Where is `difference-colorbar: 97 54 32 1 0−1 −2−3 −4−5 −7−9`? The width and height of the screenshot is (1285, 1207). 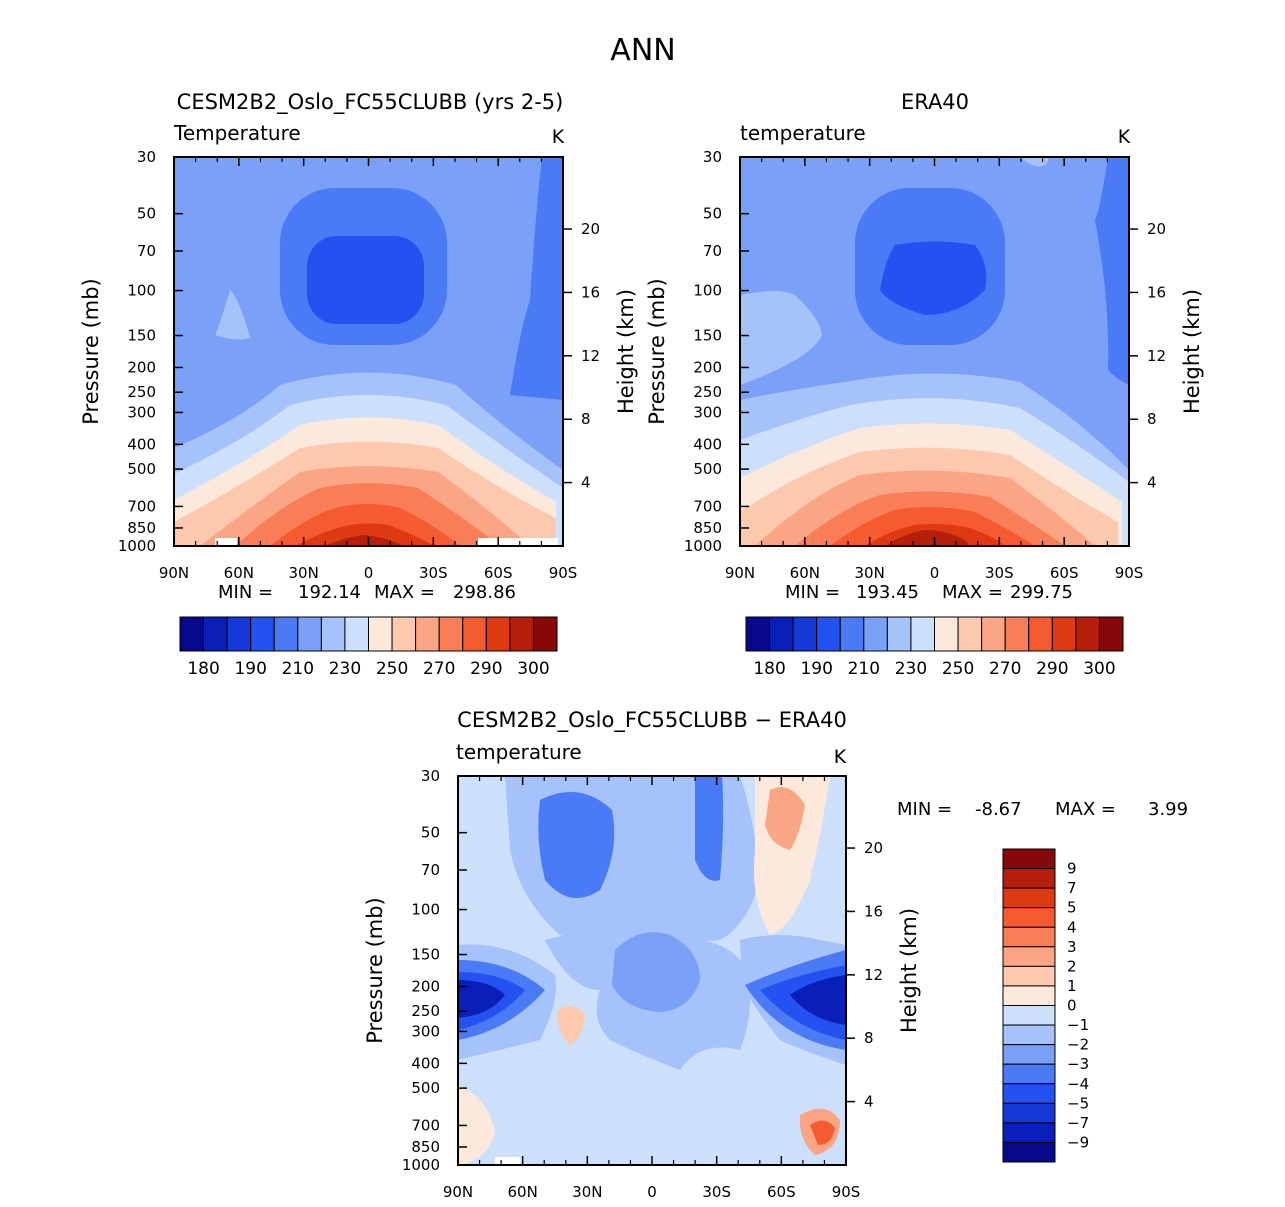 difference-colorbar: 97 54 32 1 0−1 −2−3 −4−5 −7−9 is located at coordinates (1045, 1005).